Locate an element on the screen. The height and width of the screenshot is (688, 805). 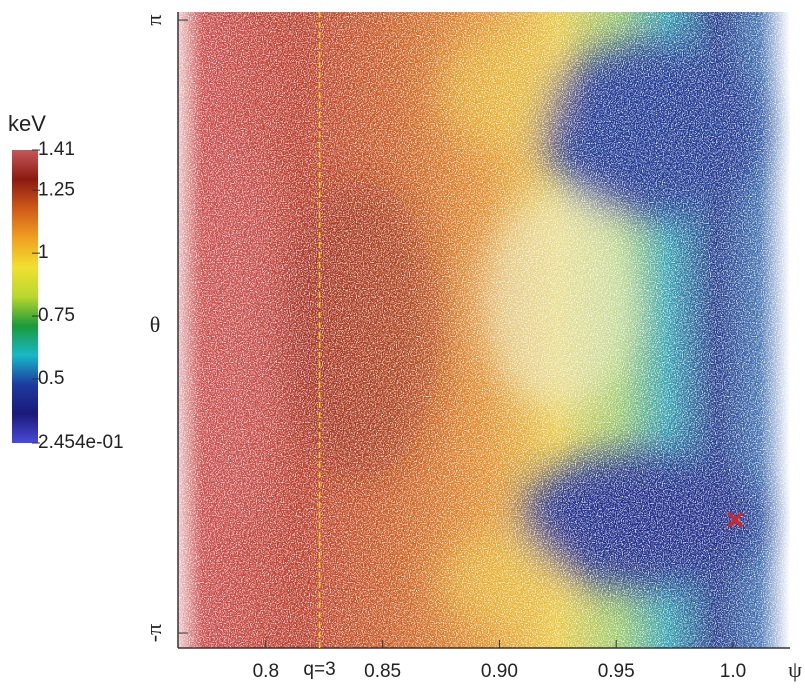
colorbar-tick-label: 2.454e-01 is located at coordinates (81, 442).